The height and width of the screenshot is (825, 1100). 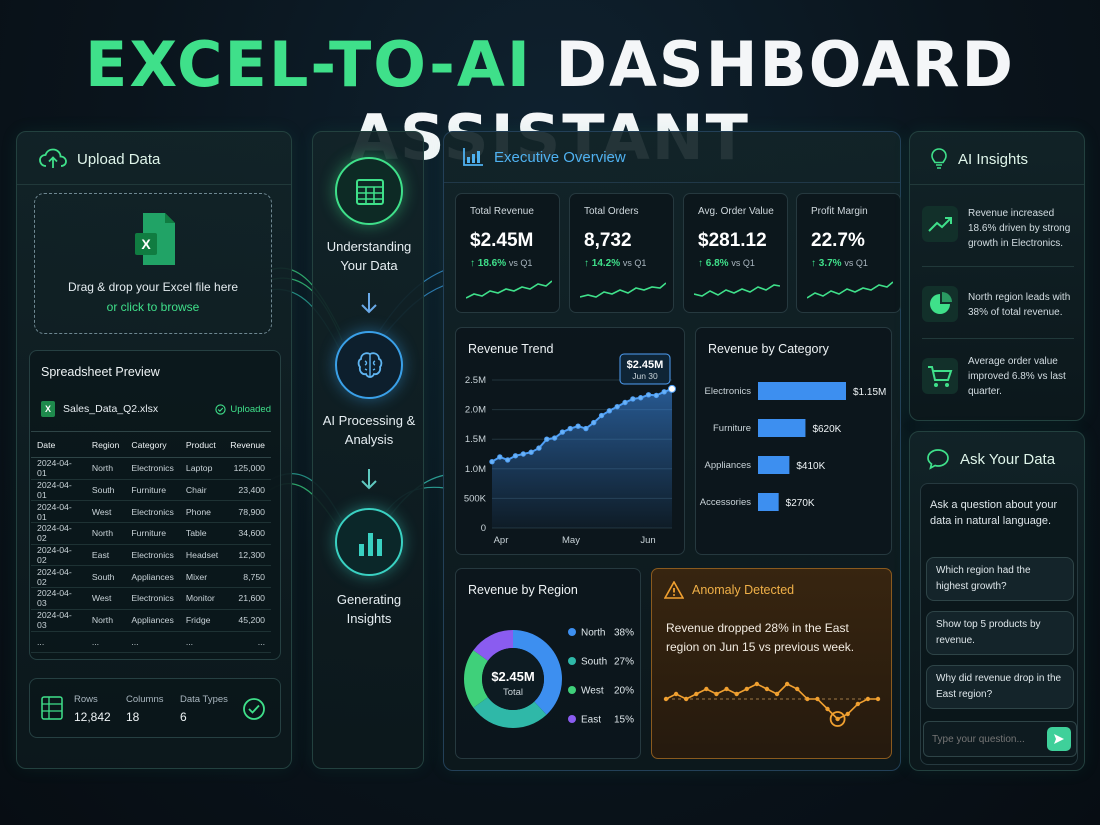 What do you see at coordinates (501, 263) in the screenshot?
I see `kpi-change: ↑ 18.6% vs Q1` at bounding box center [501, 263].